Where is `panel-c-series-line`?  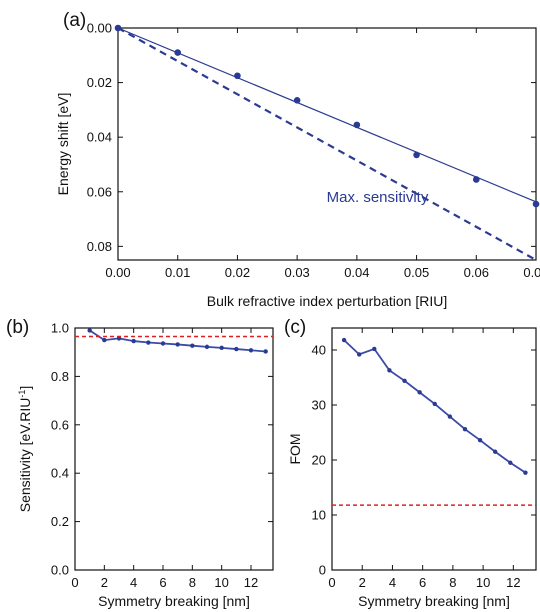 panel-c-series-line is located at coordinates (434, 406).